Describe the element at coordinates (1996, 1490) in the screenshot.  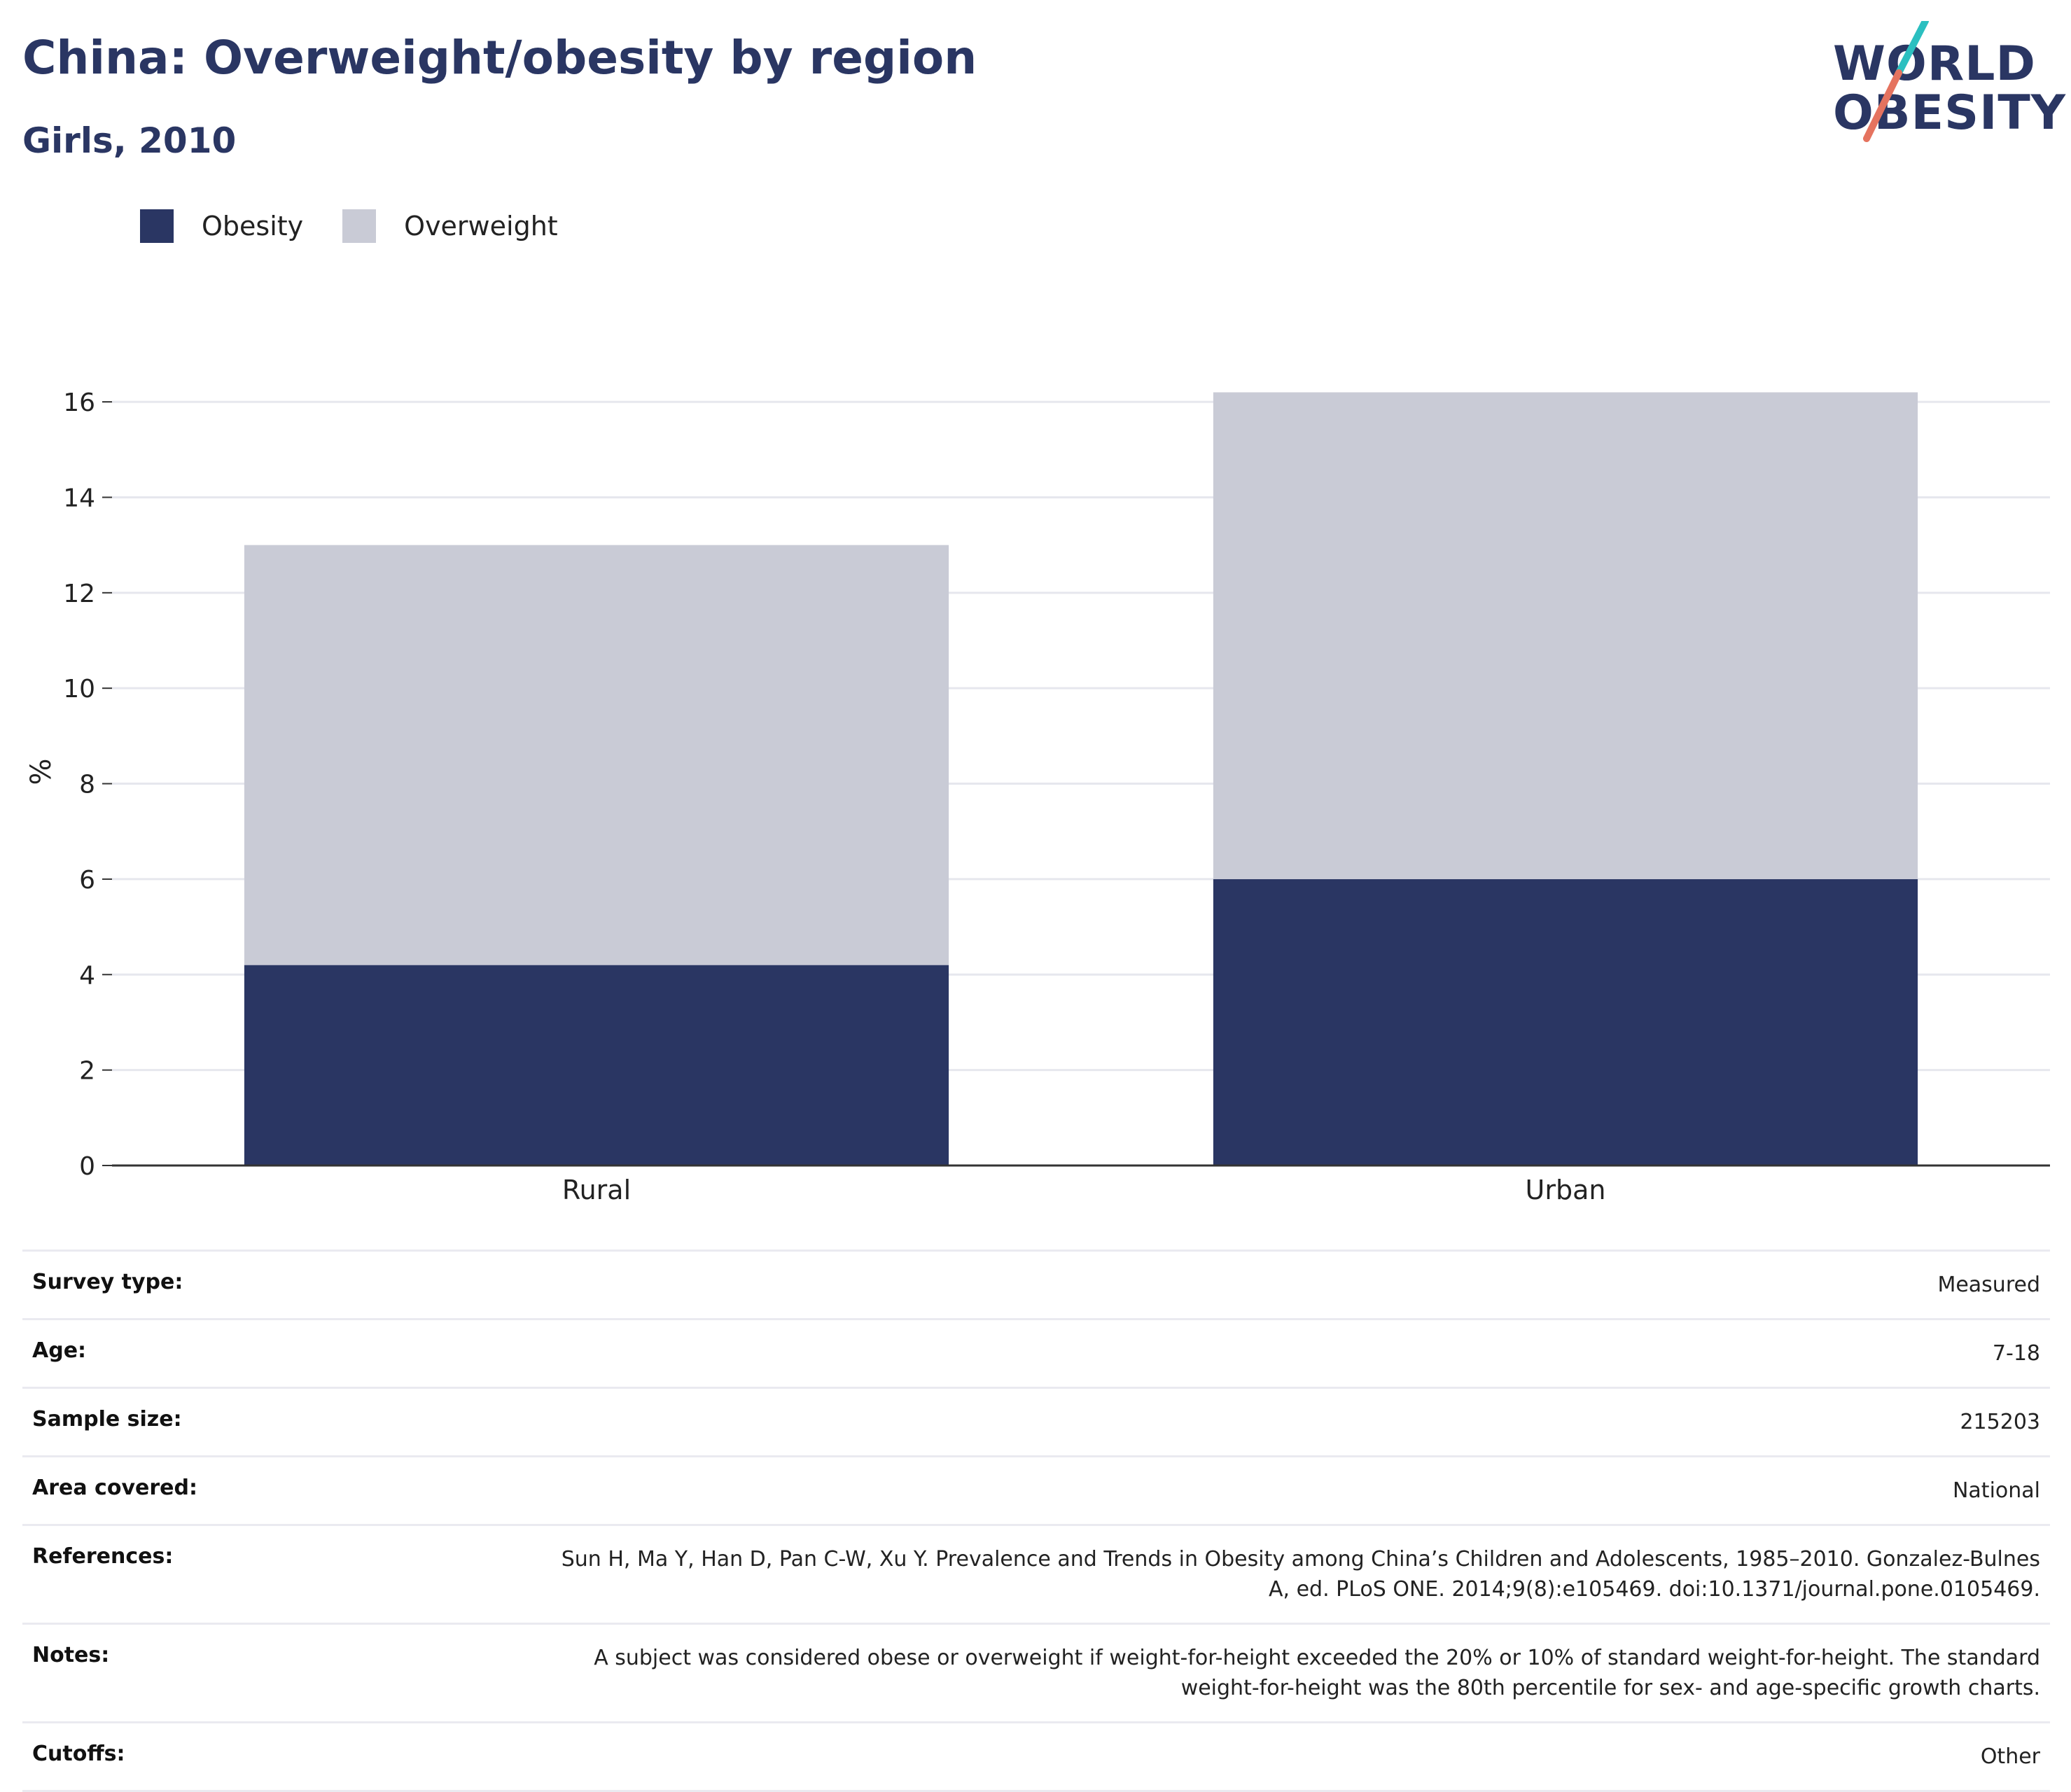
I see `info-value: National` at that location.